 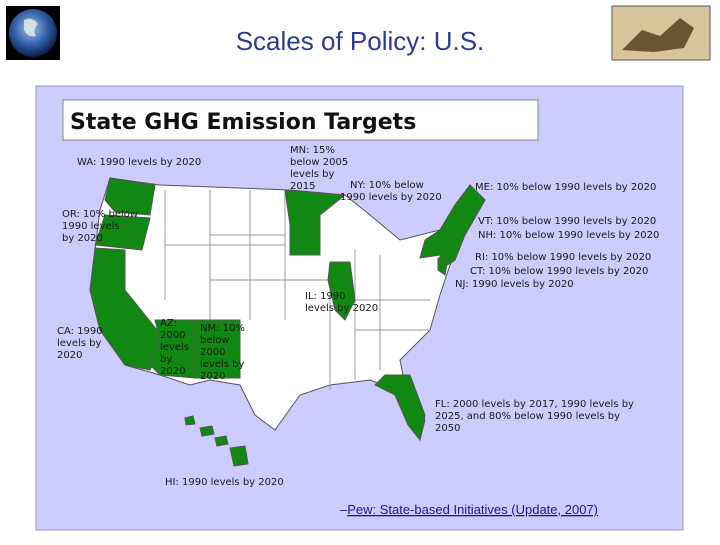 What do you see at coordinates (563, 257) in the screenshot?
I see `state-label: RI: 10% below 1990 levels by 2020` at bounding box center [563, 257].